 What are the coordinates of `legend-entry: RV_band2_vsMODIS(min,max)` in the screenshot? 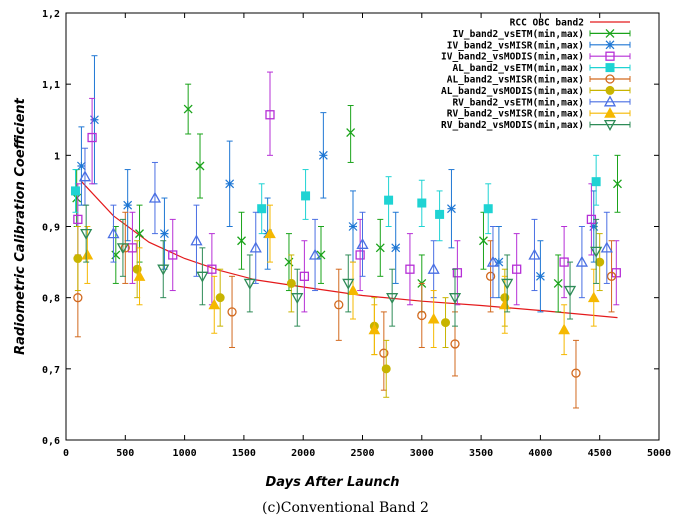 It's located at (536, 125).